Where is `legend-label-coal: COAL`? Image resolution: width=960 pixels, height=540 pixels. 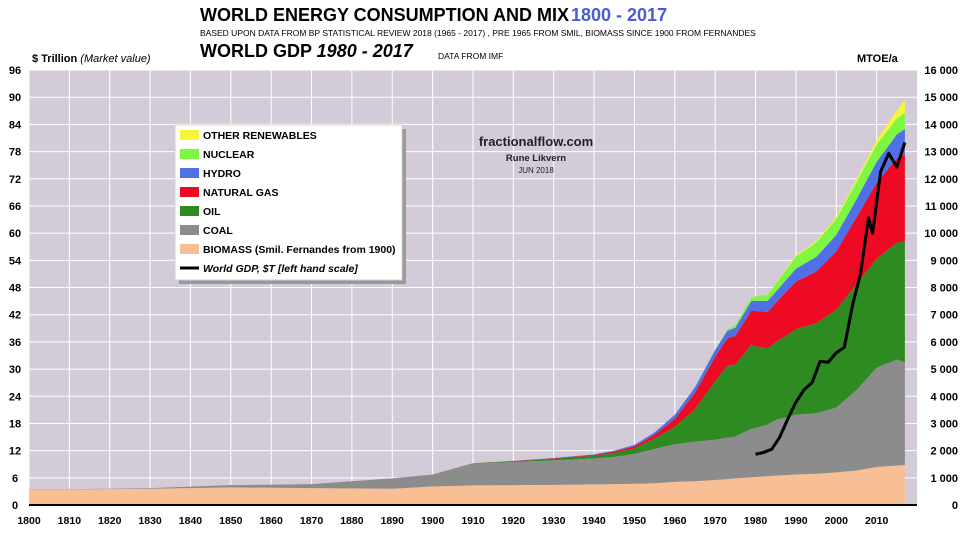
legend-label-coal: COAL is located at coordinates (218, 231).